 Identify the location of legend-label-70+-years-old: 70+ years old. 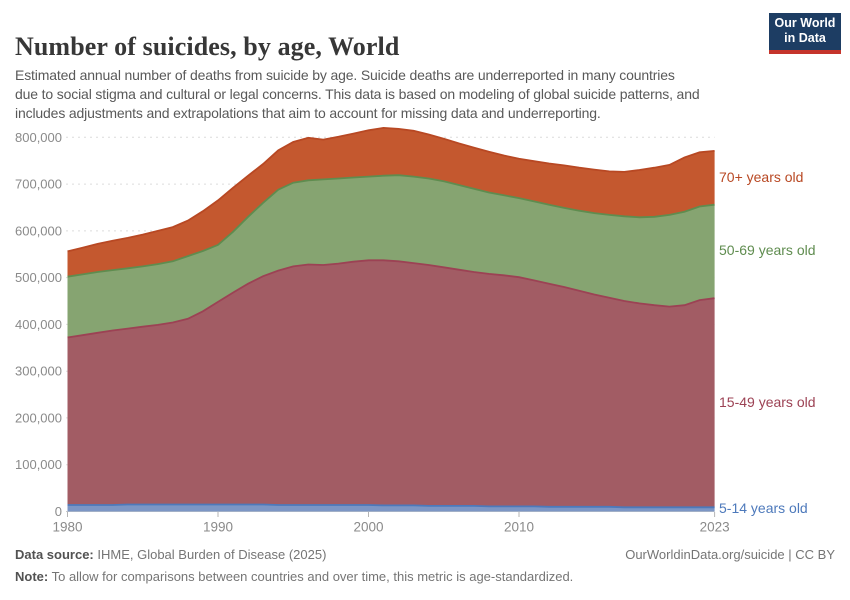
(761, 176).